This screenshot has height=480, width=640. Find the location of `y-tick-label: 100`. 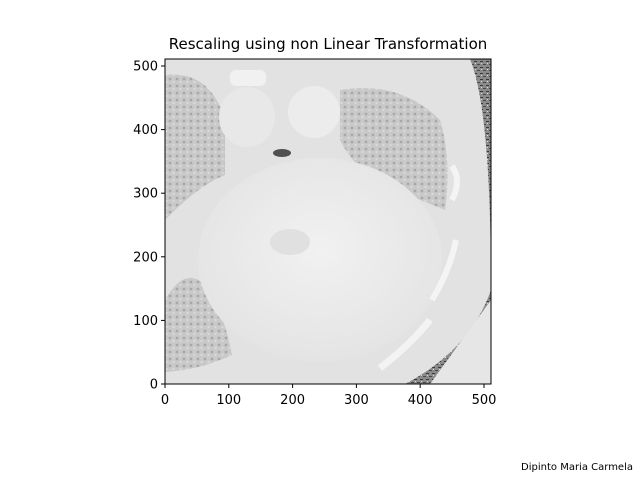

y-tick-label: 100 is located at coordinates (145, 321).